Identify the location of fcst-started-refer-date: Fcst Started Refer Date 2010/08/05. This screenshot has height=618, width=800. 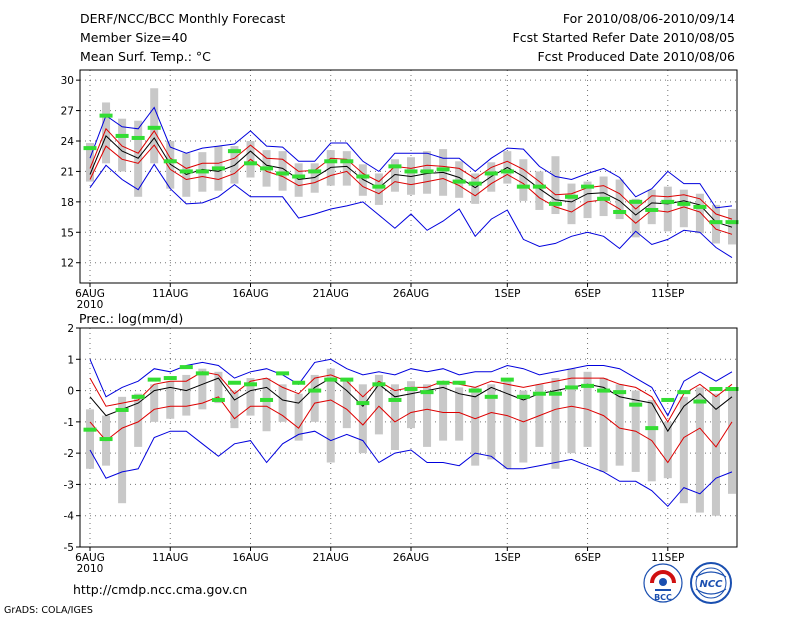
(624, 37).